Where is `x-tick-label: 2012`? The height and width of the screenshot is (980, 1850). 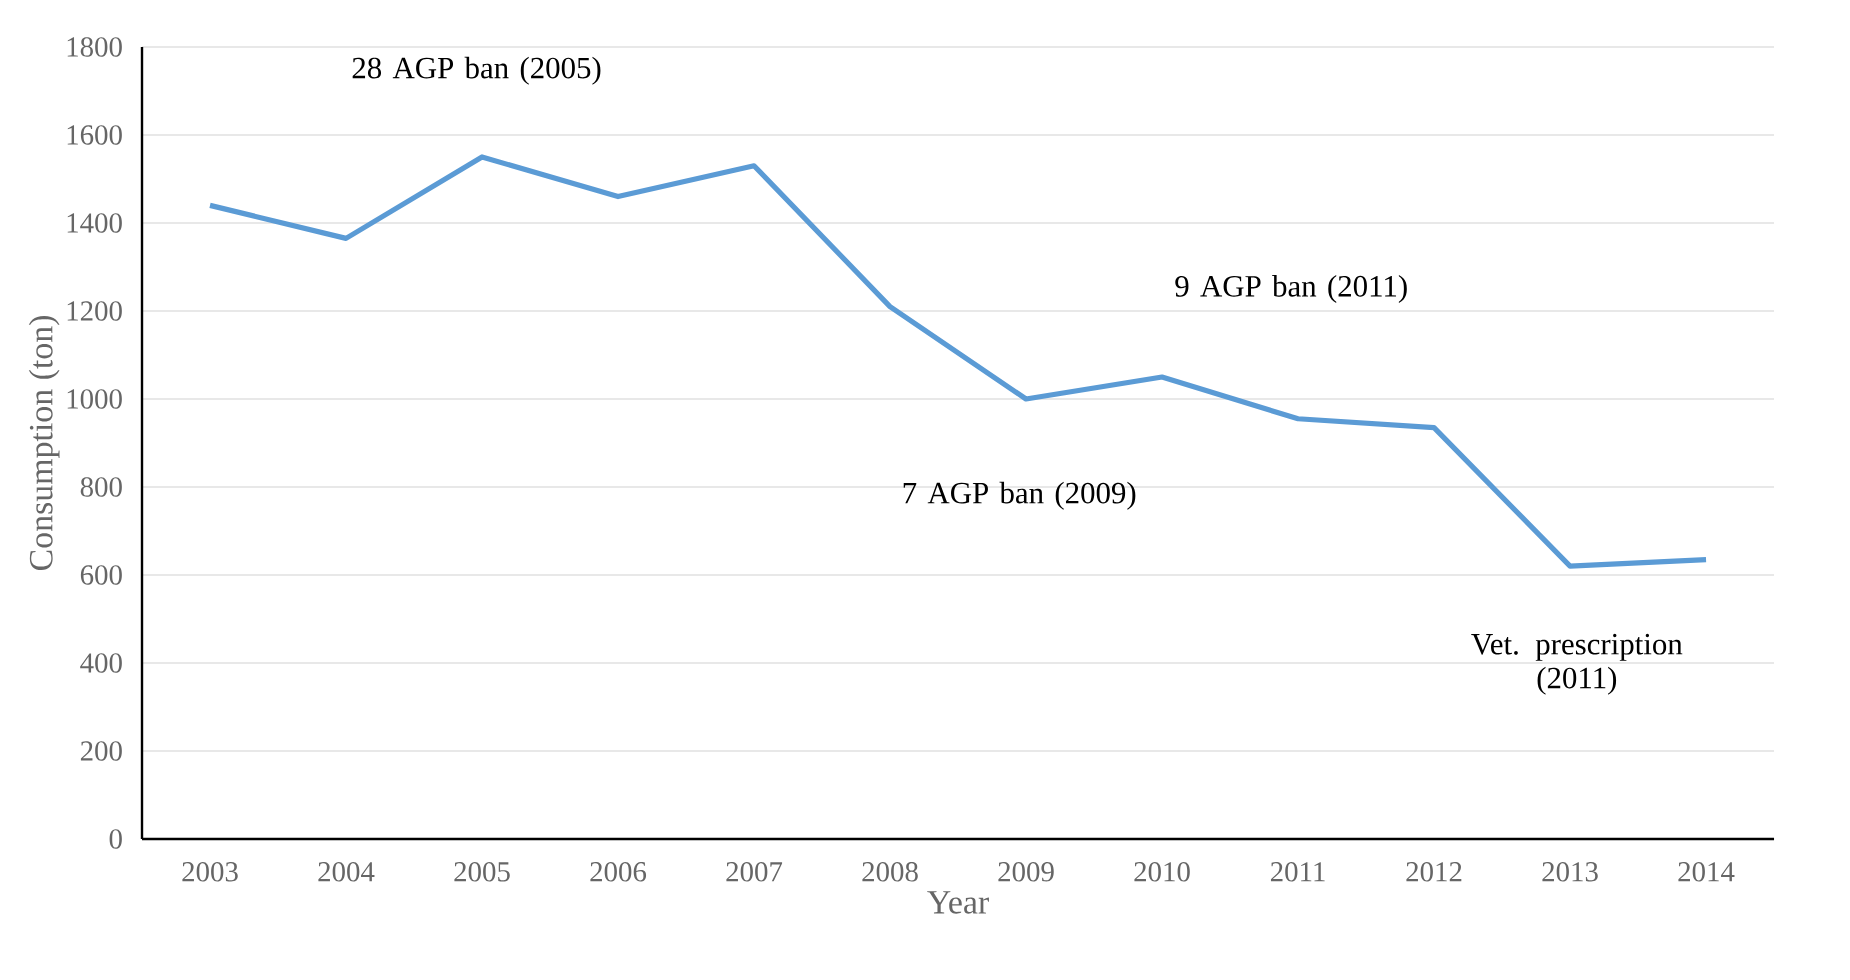
x-tick-label: 2012 is located at coordinates (1434, 872).